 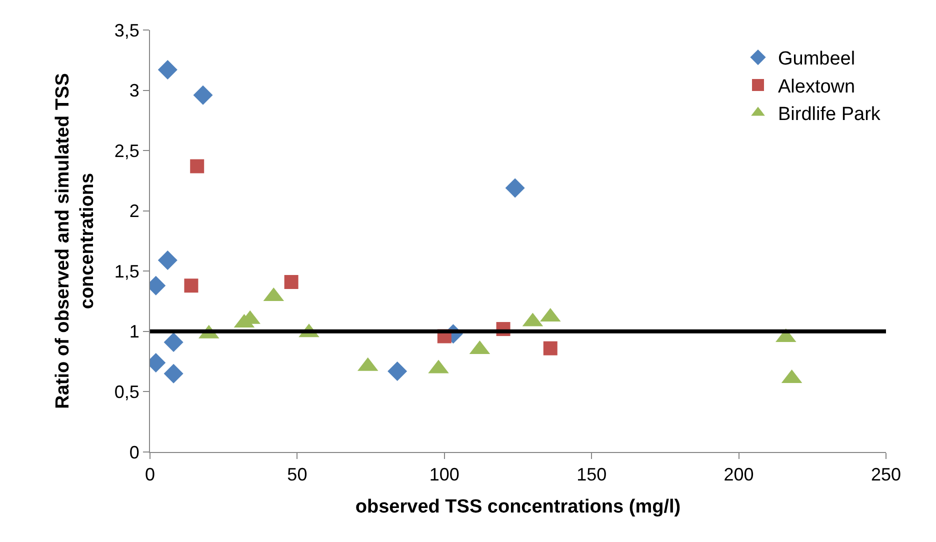 I want to click on x-axis-title: observed TSS concentrations (mg/l), so click(x=518, y=507).